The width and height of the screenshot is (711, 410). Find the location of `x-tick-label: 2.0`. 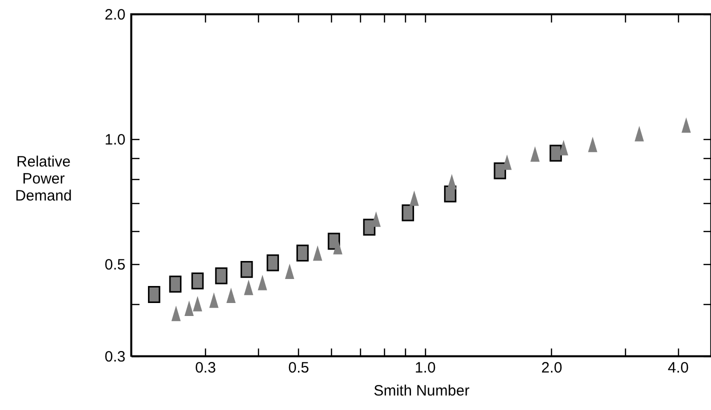

x-tick-label: 2.0 is located at coordinates (551, 368).